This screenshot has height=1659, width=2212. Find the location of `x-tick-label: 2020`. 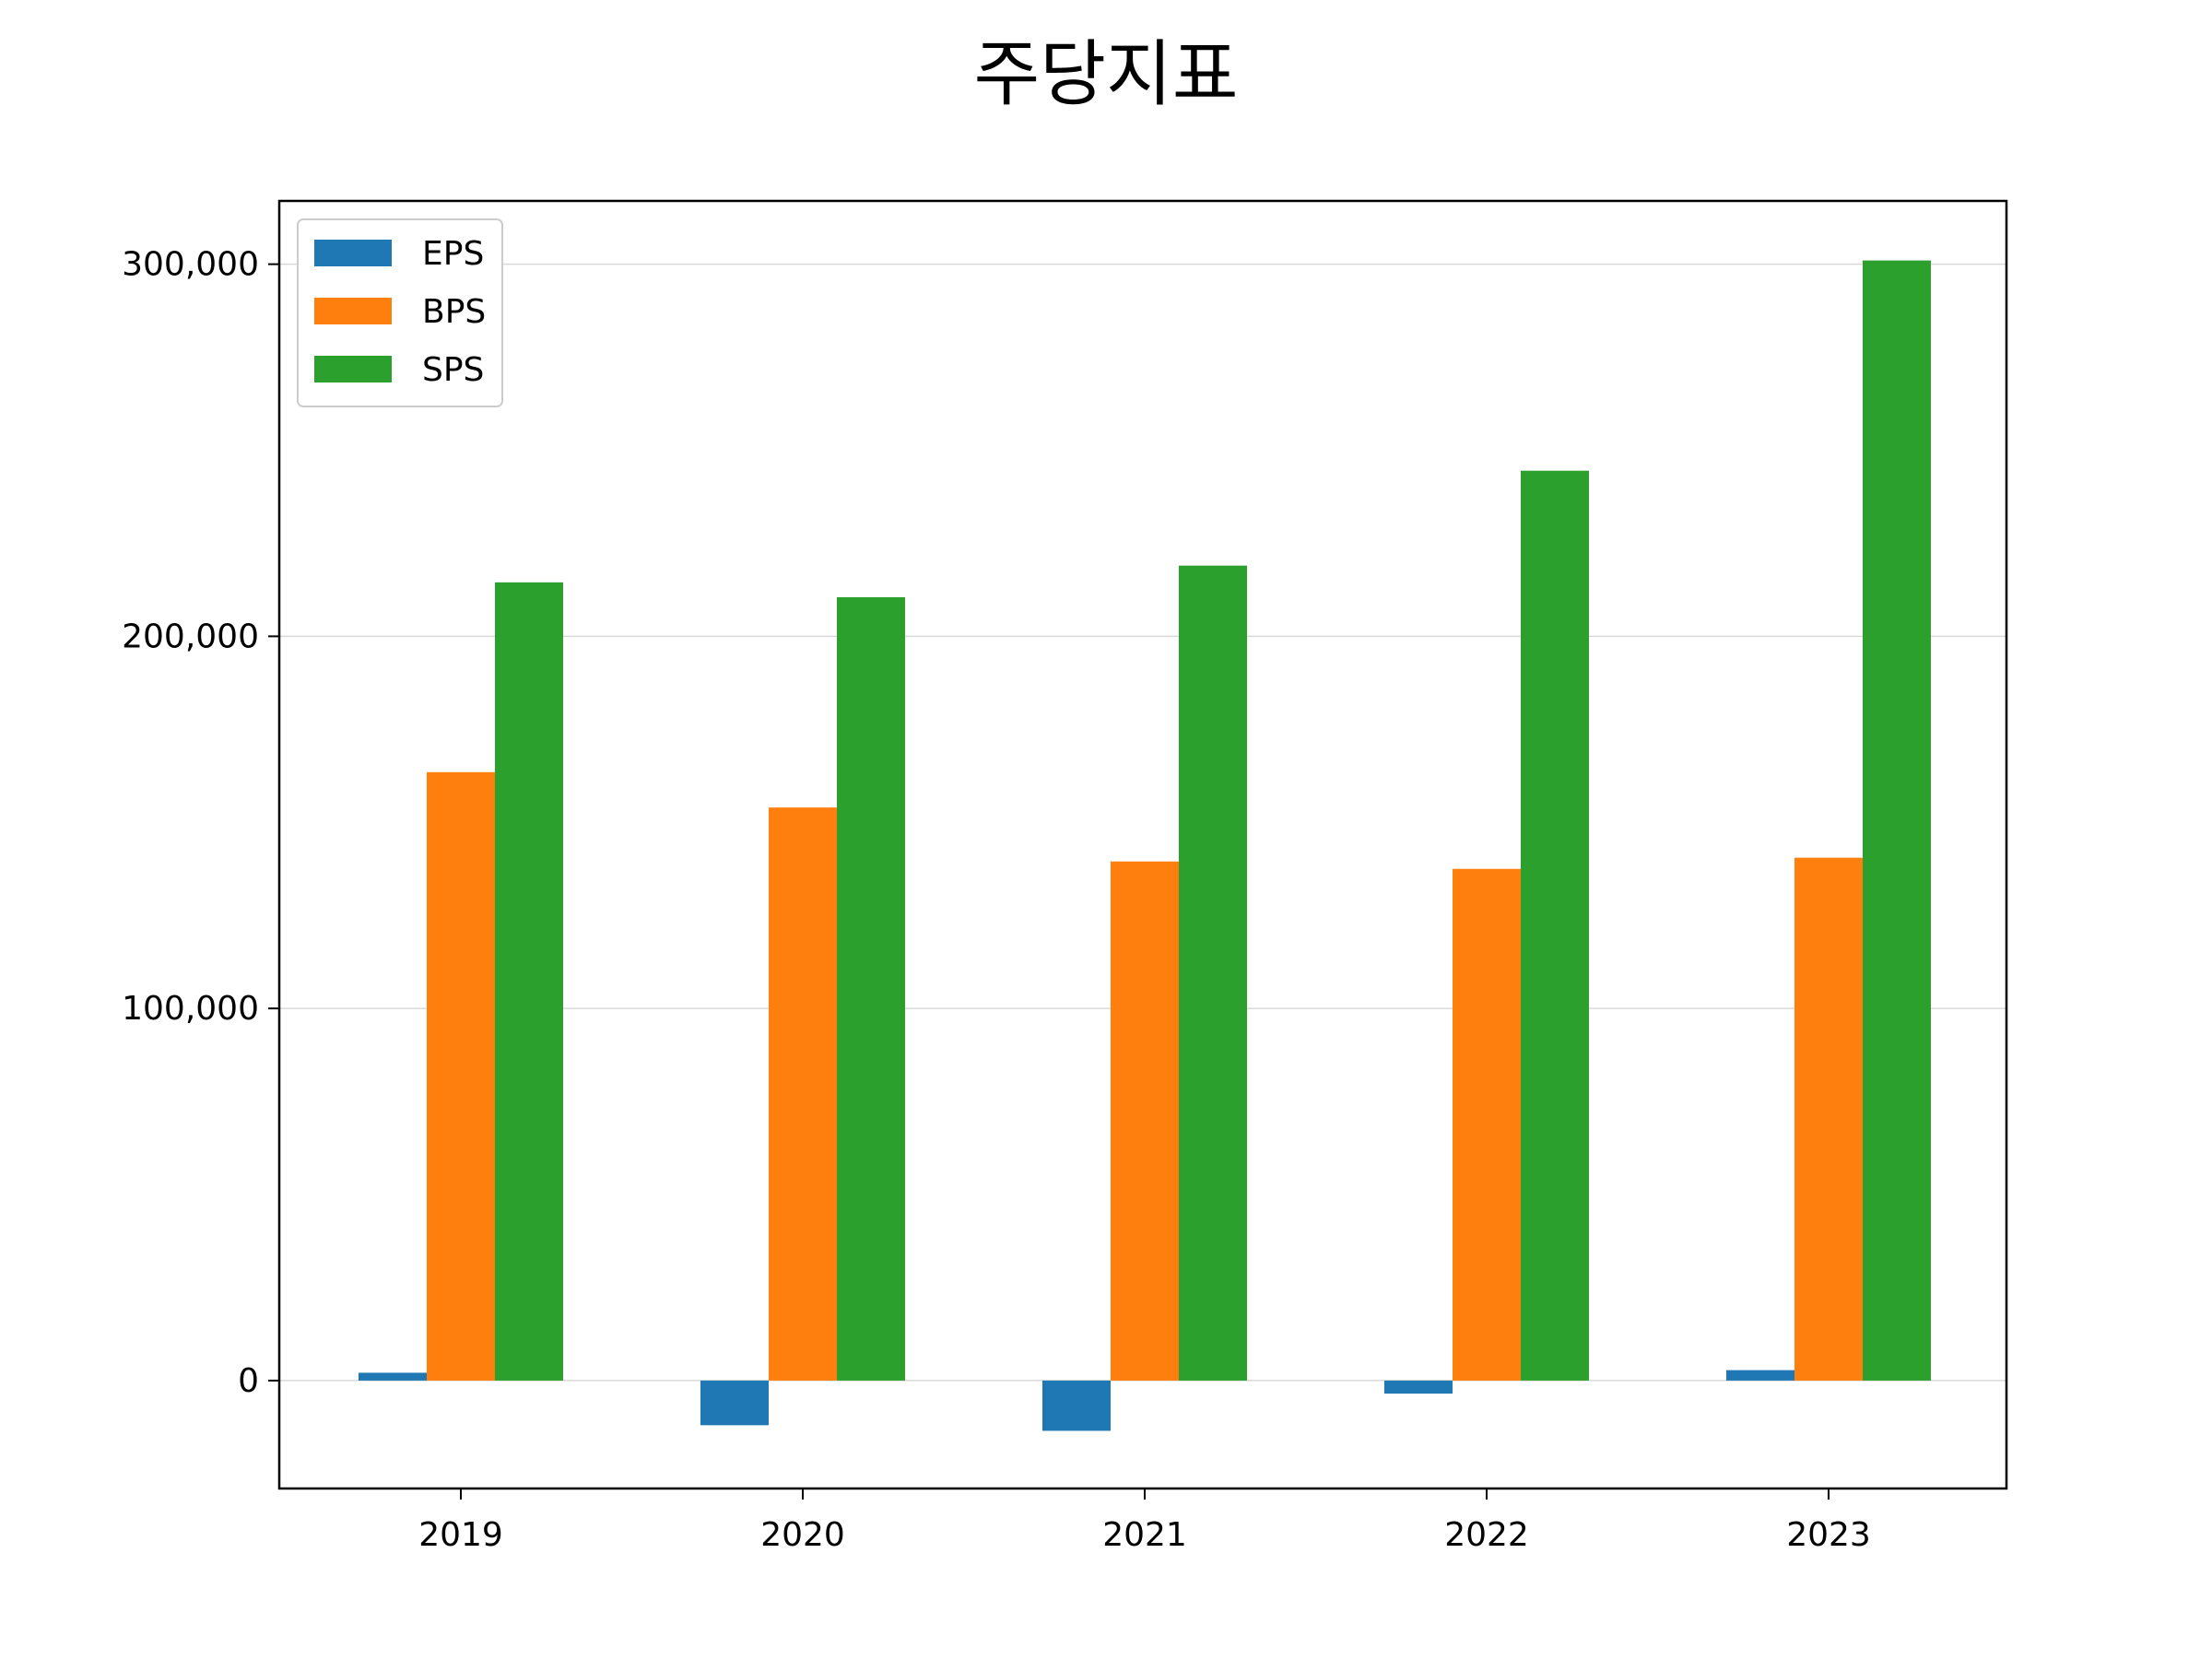

x-tick-label: 2020 is located at coordinates (802, 1535).